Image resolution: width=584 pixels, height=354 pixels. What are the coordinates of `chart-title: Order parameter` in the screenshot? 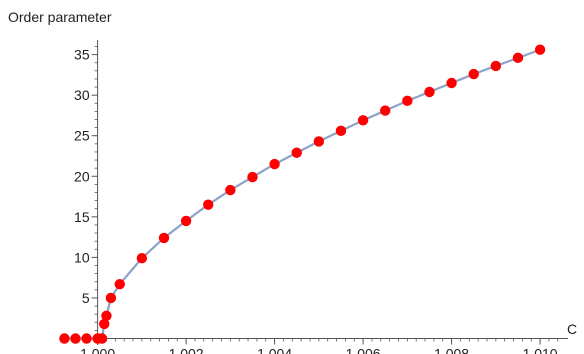 It's located at (60, 17).